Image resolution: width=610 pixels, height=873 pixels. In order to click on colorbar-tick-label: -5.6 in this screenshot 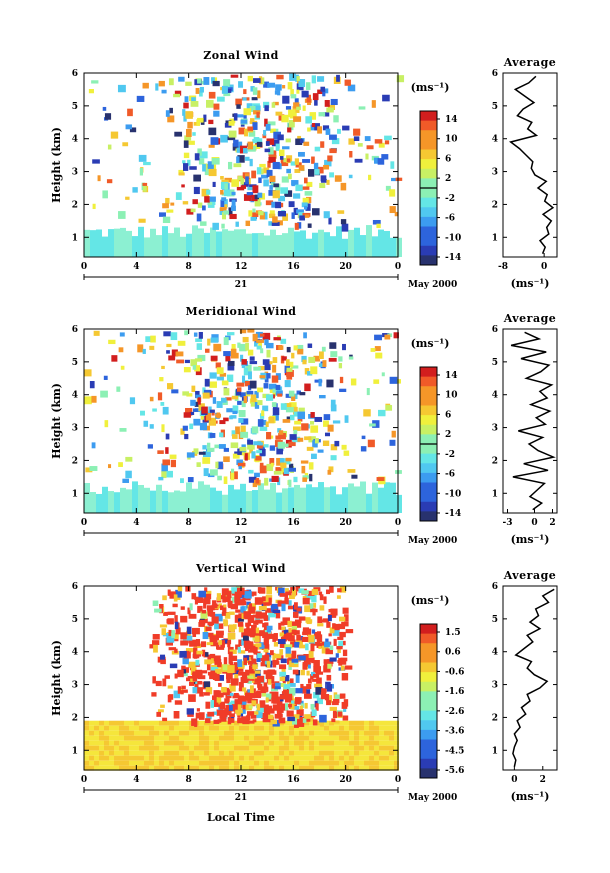, I will do `click(454, 771)`.